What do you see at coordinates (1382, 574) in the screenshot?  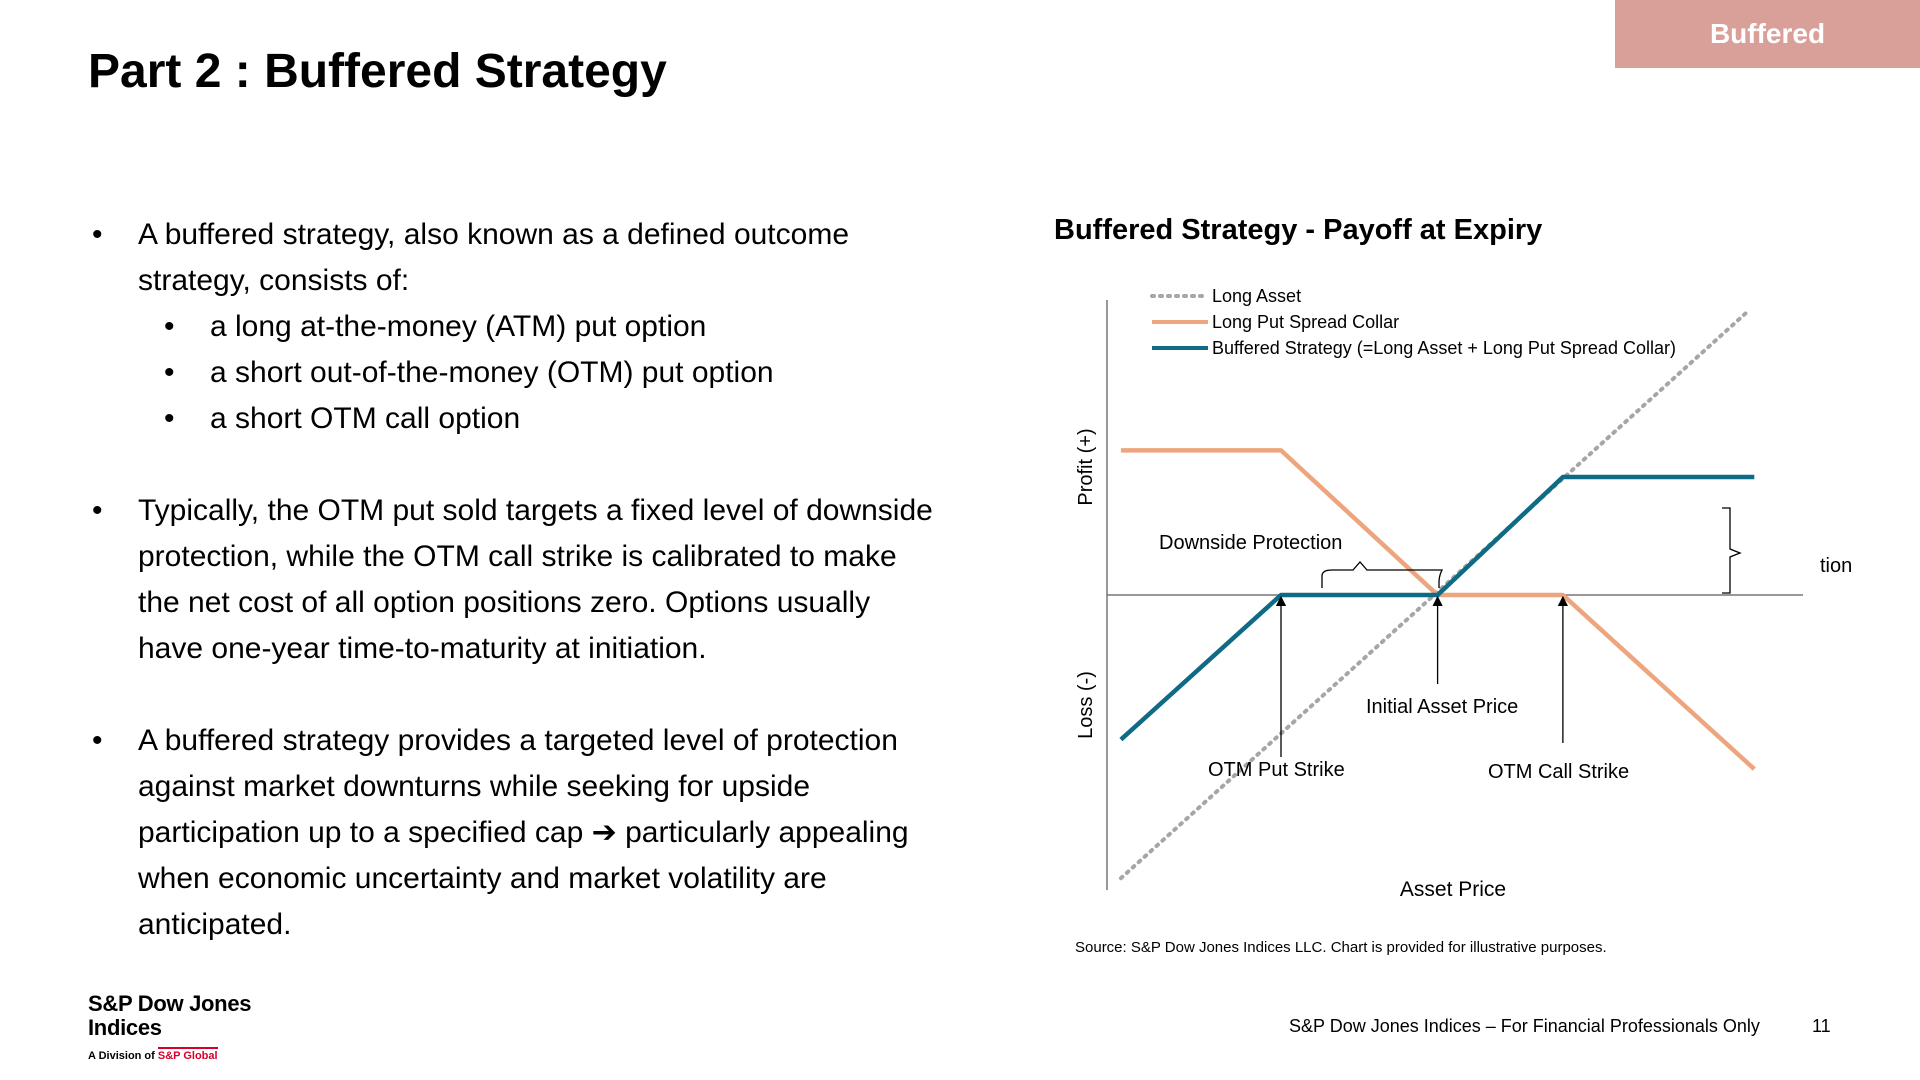 I see `downside-protection-brace` at bounding box center [1382, 574].